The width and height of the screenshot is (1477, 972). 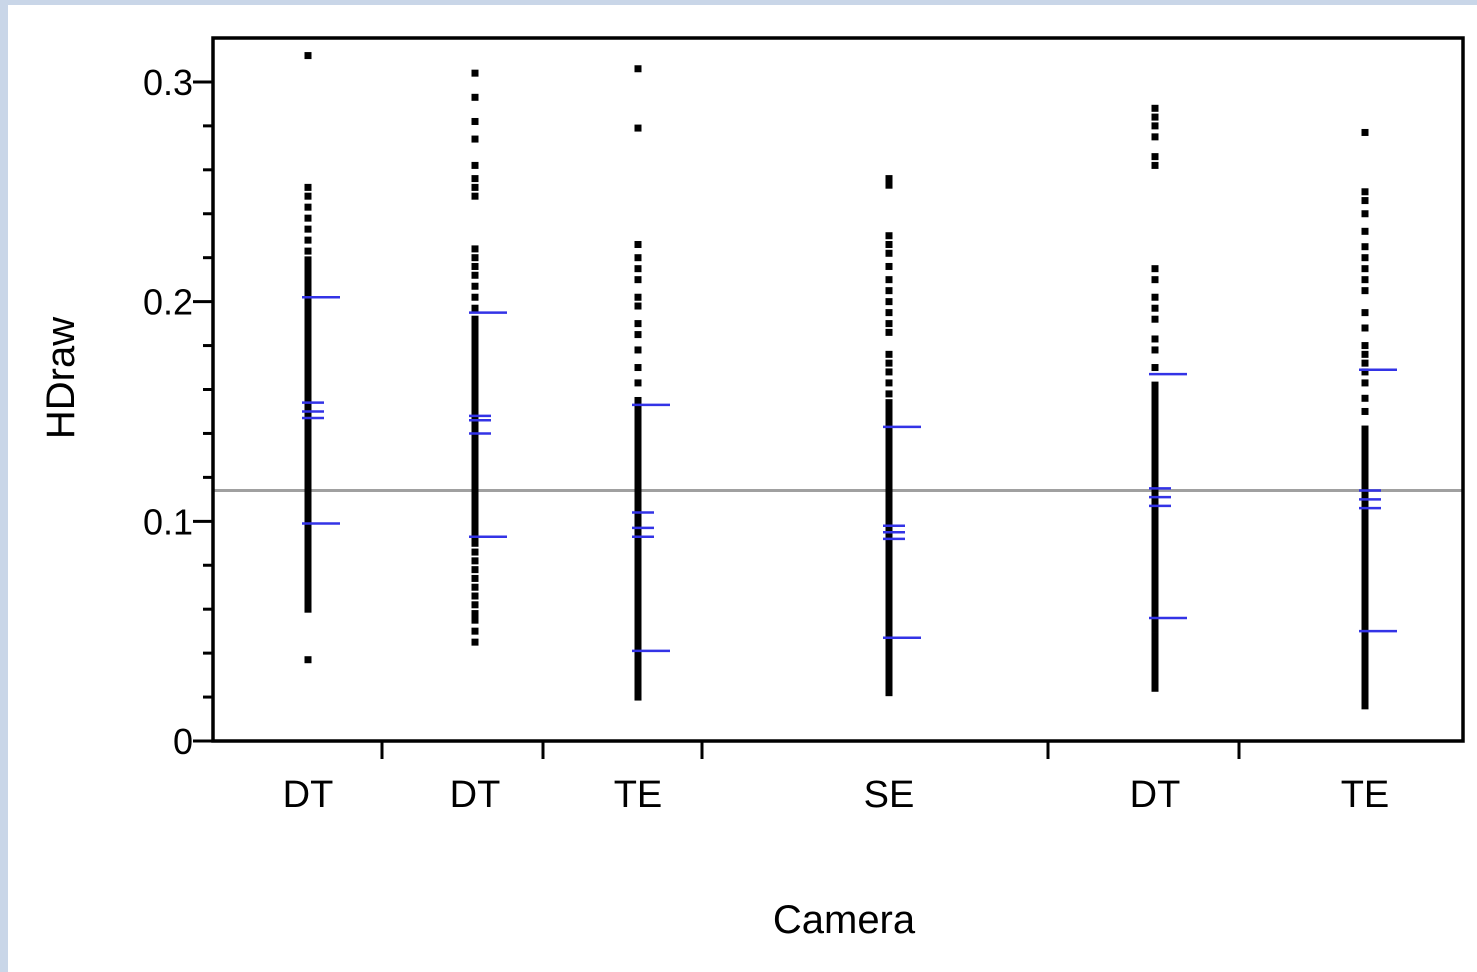 What do you see at coordinates (475, 795) in the screenshot?
I see `x-tick-label: DT` at bounding box center [475, 795].